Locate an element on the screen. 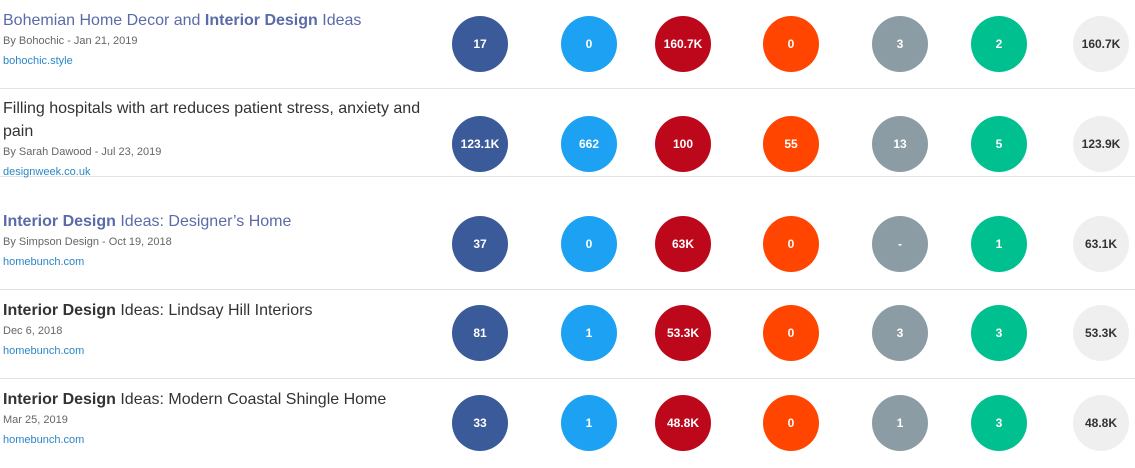 This screenshot has width=1135, height=468. article-title: Interior Design Ideas: Designer’s Home is located at coordinates (218, 221).